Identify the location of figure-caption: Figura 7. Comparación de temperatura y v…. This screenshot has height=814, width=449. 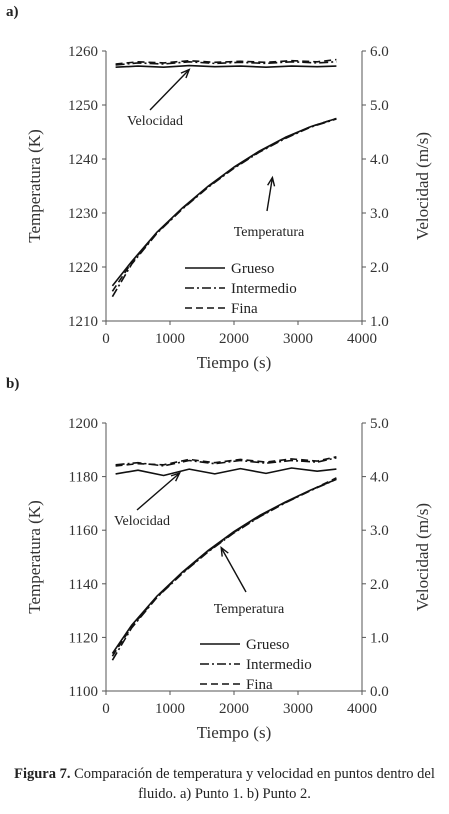
(224, 784).